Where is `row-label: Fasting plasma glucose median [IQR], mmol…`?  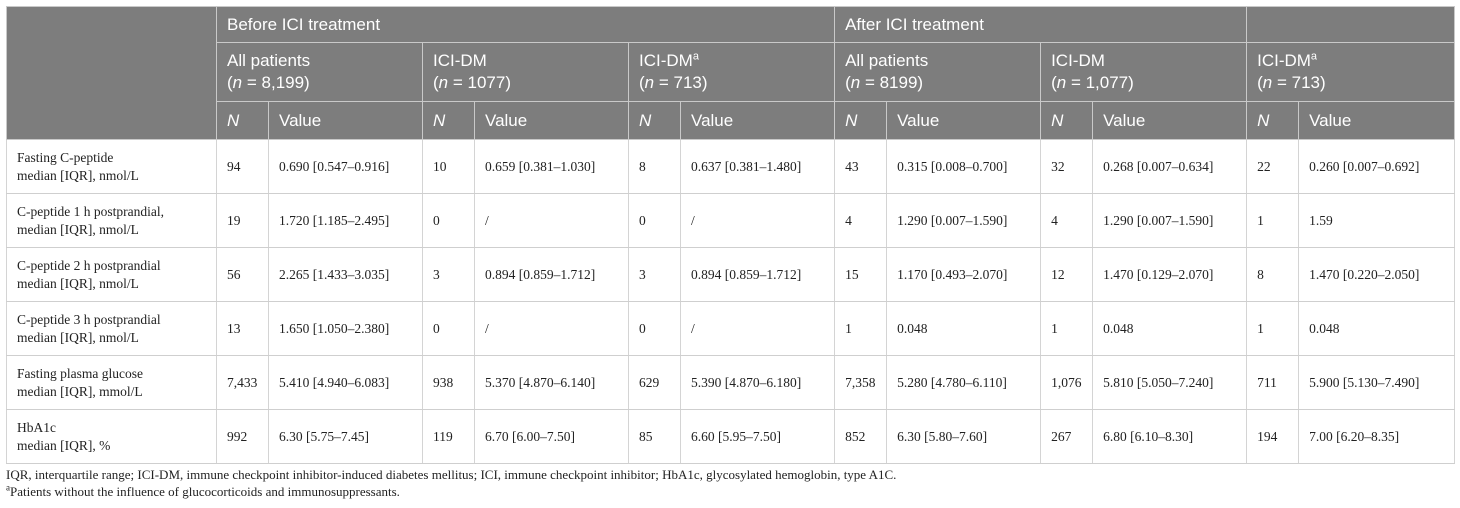
row-label: Fasting plasma glucose median [IQR], mmol… is located at coordinates (111, 382).